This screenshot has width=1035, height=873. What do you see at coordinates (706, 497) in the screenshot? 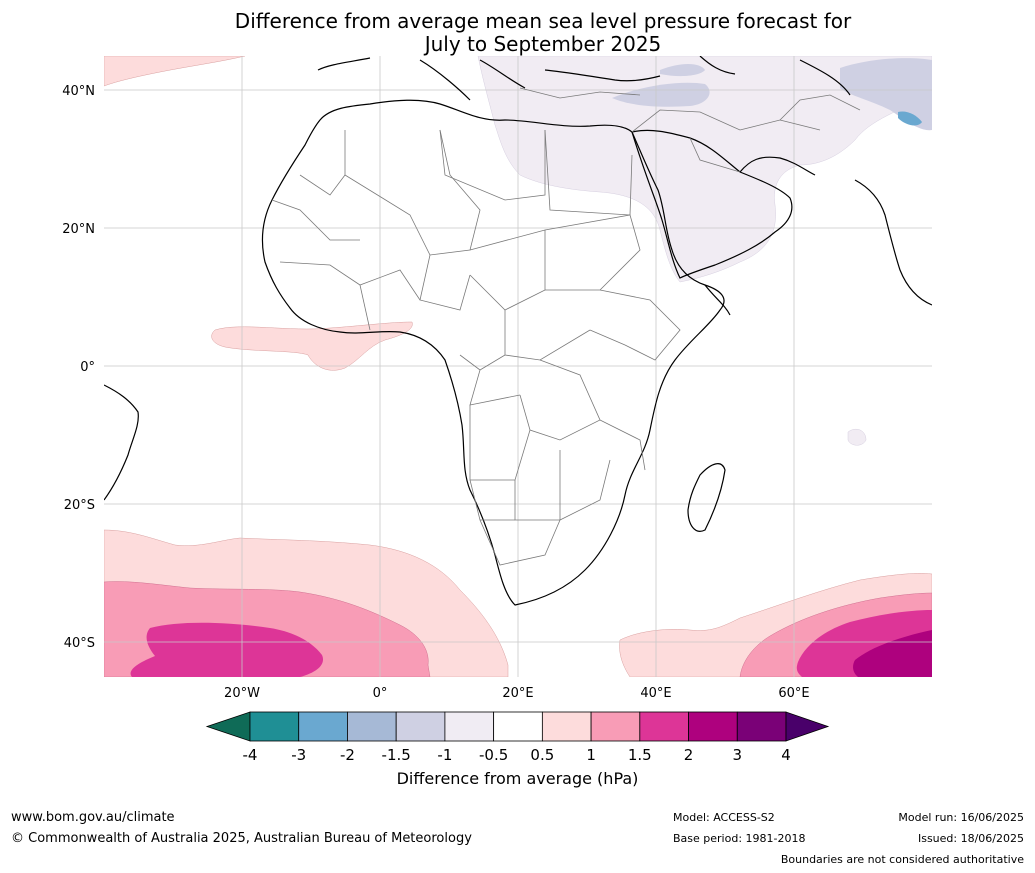
I see `coast-madagascar` at bounding box center [706, 497].